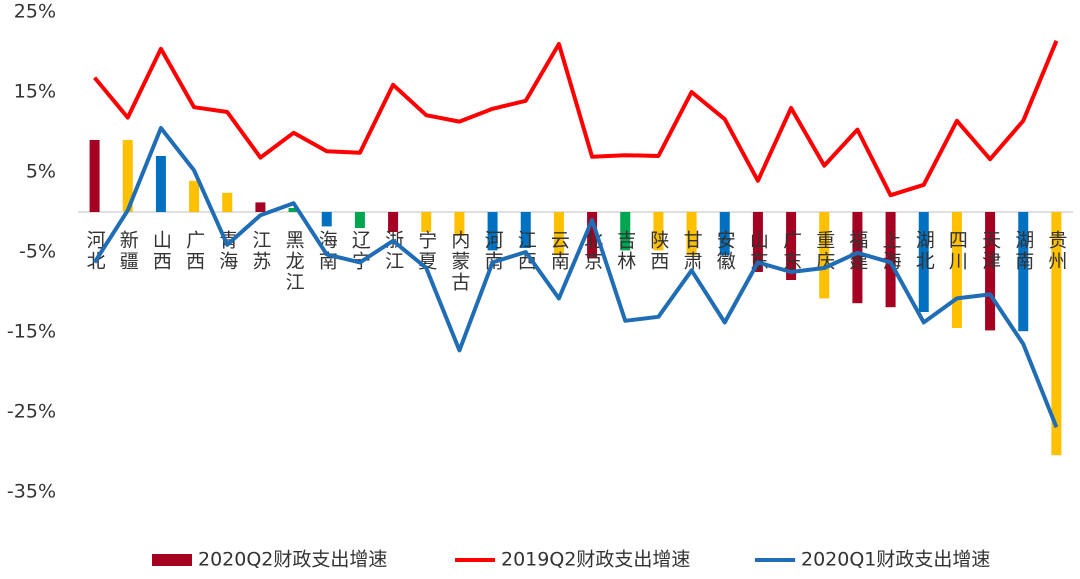 This screenshot has height=579, width=1080. Describe the element at coordinates (990, 251) in the screenshot. I see `x-tick-label: 天津` at that location.